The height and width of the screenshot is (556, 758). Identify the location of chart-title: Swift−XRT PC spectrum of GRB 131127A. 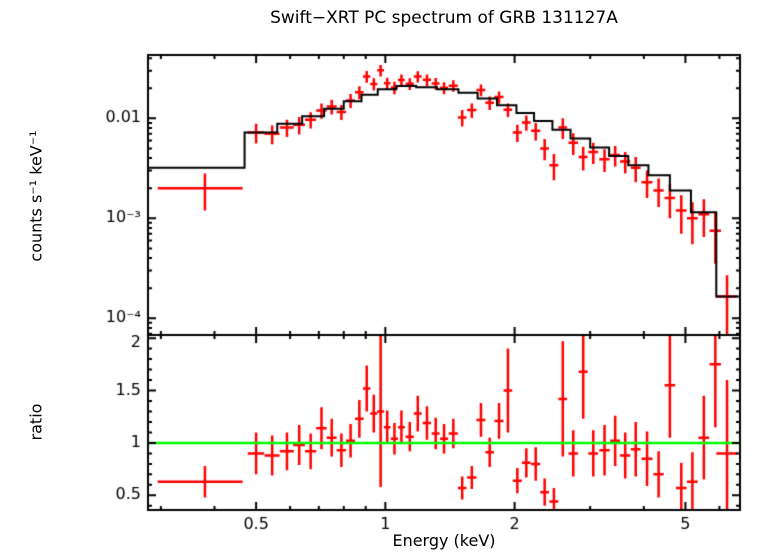
(444, 18).